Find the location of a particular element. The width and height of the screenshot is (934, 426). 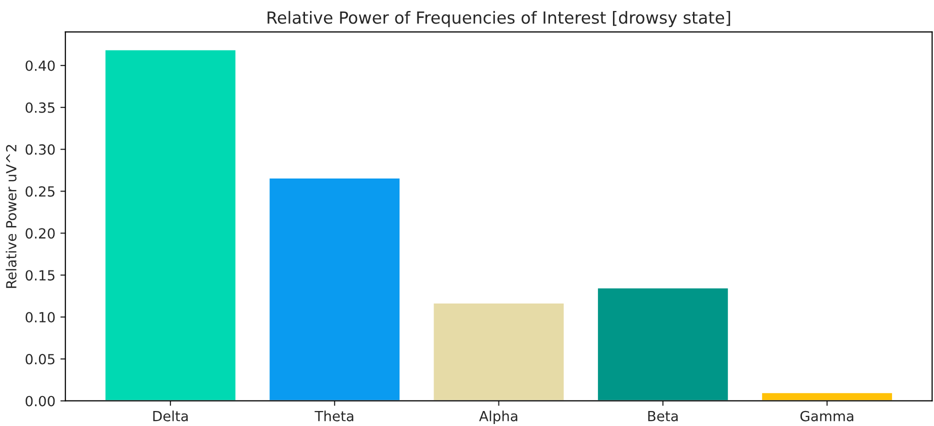

y-tick-label: 0.20 is located at coordinates (40, 233).